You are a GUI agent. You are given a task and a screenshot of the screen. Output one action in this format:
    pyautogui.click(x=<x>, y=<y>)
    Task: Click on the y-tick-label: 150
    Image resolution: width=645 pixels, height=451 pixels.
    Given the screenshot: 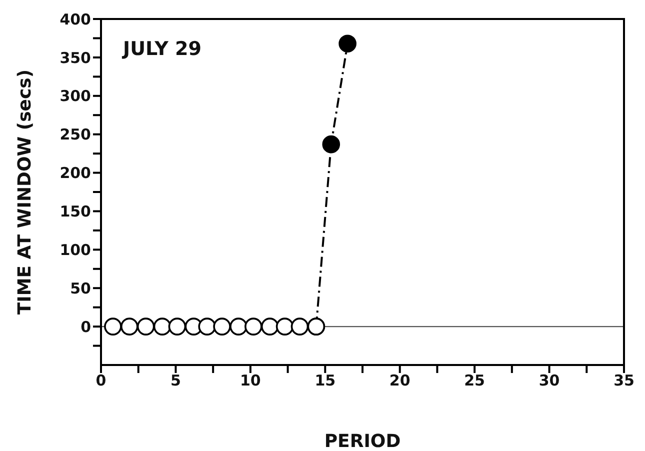 What is the action you would take?
    pyautogui.click(x=75, y=211)
    